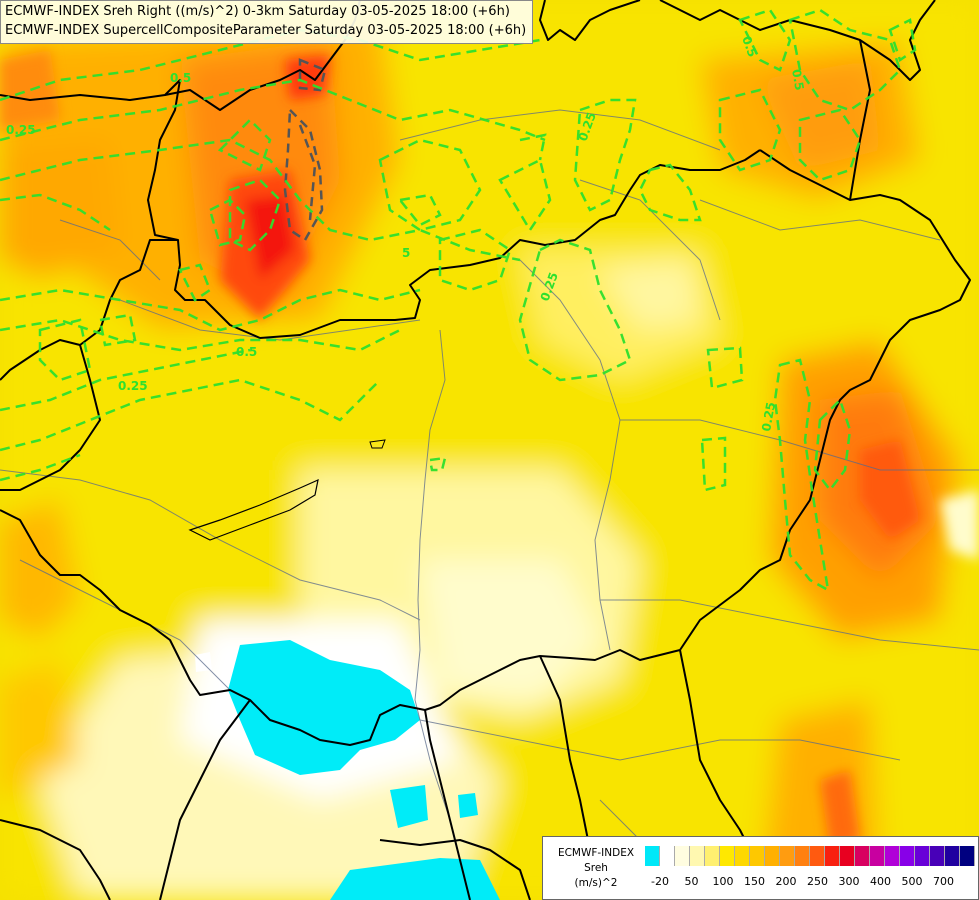  I want to click on legend-tick-label: 100, so click(723, 881).